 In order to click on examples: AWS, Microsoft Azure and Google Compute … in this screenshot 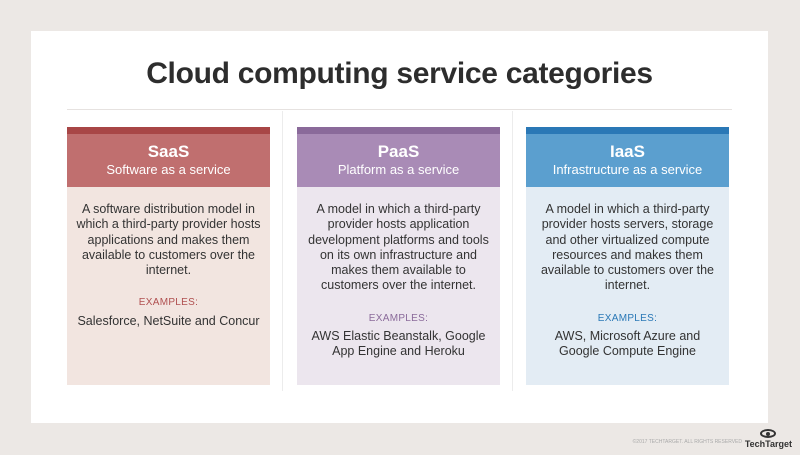, I will do `click(627, 344)`.